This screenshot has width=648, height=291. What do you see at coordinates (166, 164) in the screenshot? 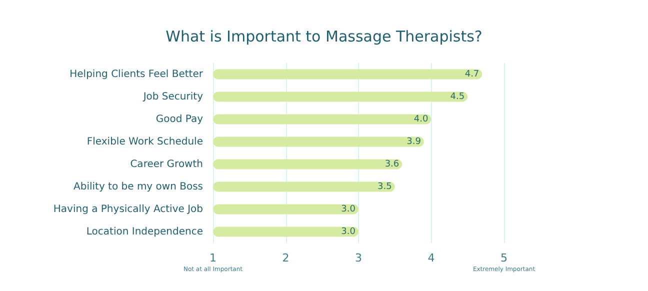
I see `y-tick-label: Career Growth` at bounding box center [166, 164].